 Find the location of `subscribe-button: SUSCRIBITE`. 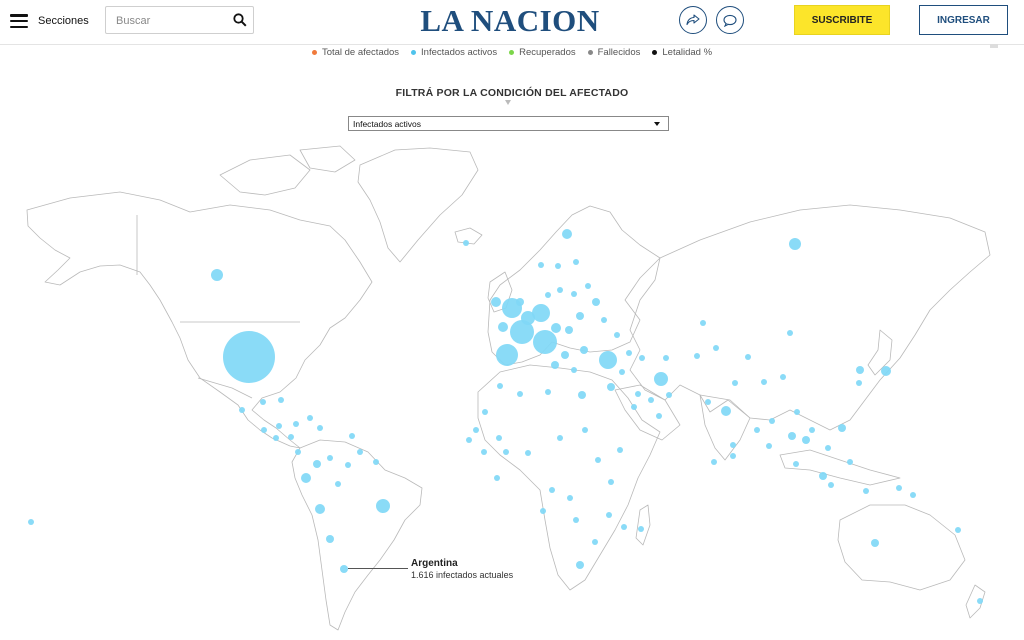

subscribe-button: SUSCRIBITE is located at coordinates (842, 20).